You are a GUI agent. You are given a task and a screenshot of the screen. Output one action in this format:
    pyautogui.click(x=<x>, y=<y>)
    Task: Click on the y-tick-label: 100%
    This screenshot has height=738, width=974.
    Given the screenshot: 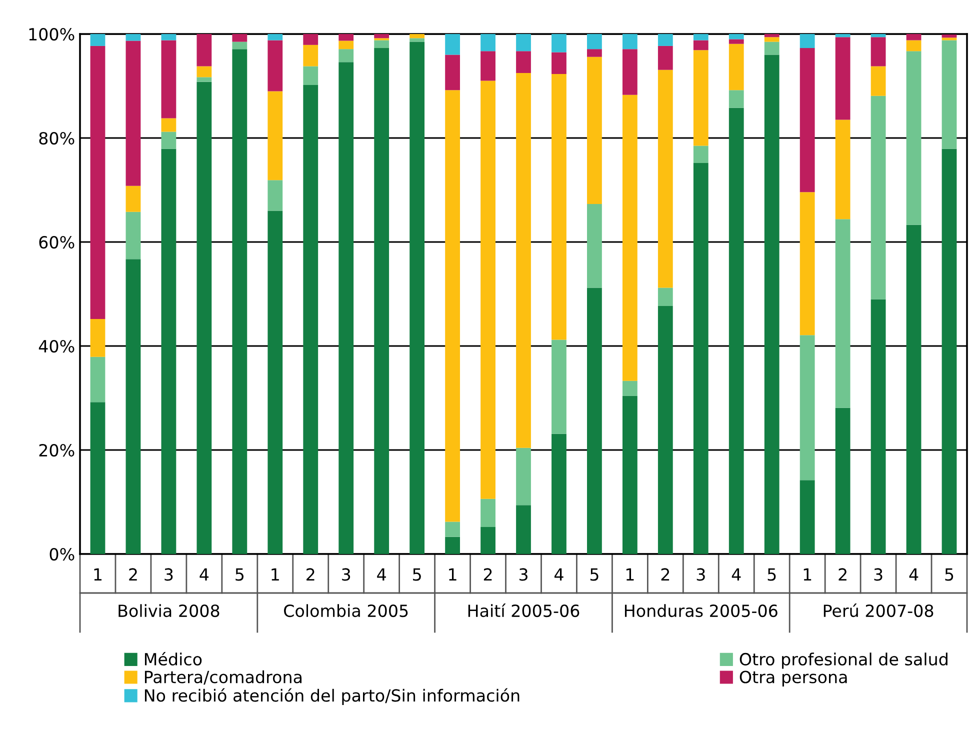 What is the action you would take?
    pyautogui.click(x=51, y=34)
    